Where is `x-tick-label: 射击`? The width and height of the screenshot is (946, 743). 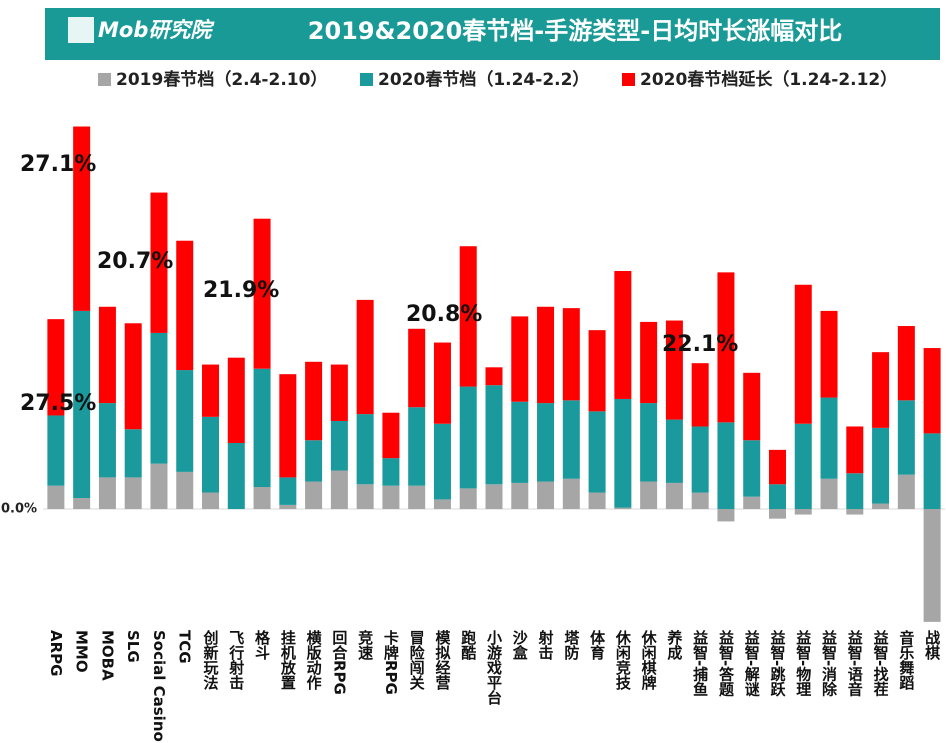
x-tick-label: 射击 is located at coordinates (546, 645).